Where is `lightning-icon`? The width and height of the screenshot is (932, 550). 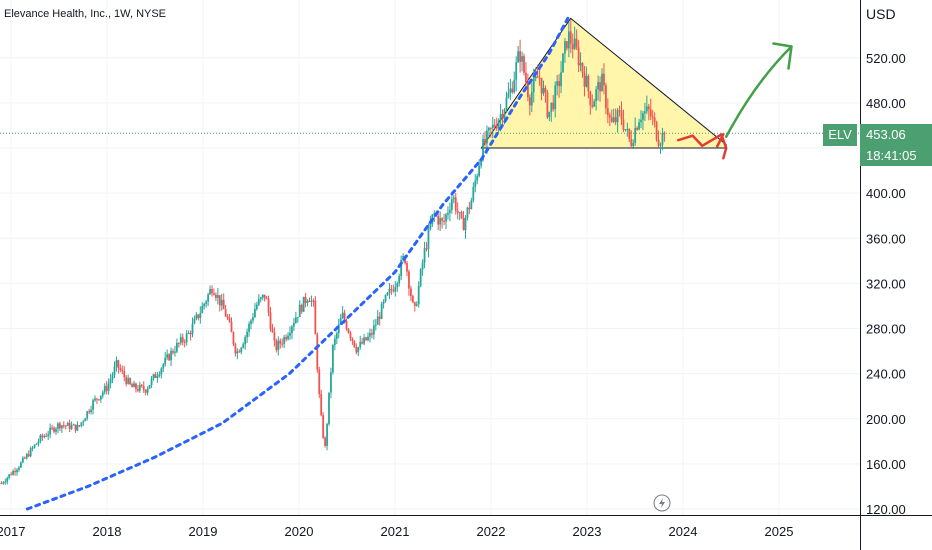 lightning-icon is located at coordinates (662, 503).